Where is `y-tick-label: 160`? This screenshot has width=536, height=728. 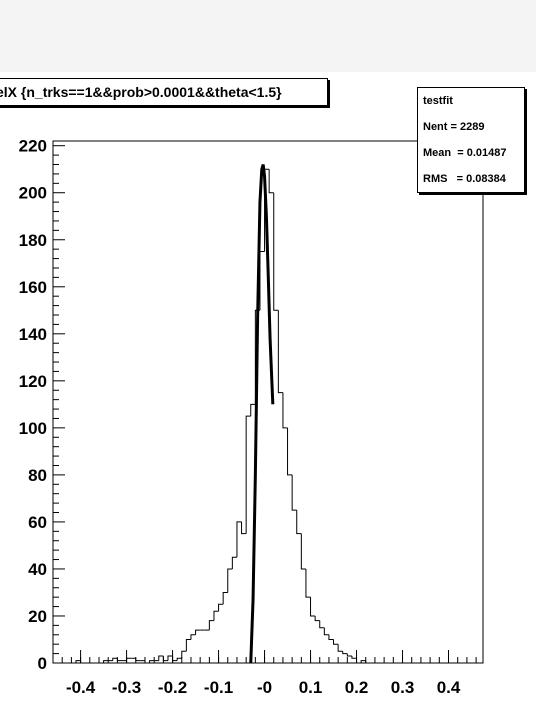
y-tick-label: 160 is located at coordinates (33, 287).